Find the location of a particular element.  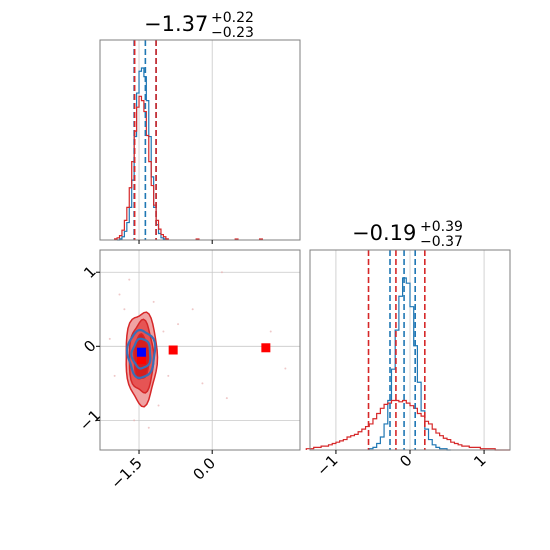

p2-series-0-step is located at coordinates (409, 364).